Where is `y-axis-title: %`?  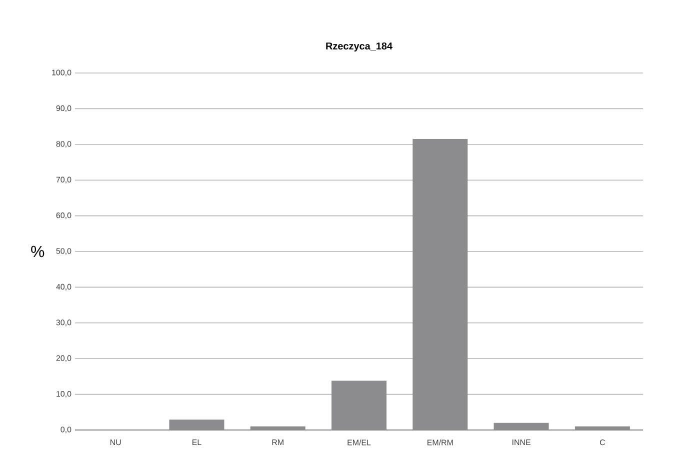
y-axis-title: % is located at coordinates (37, 252).